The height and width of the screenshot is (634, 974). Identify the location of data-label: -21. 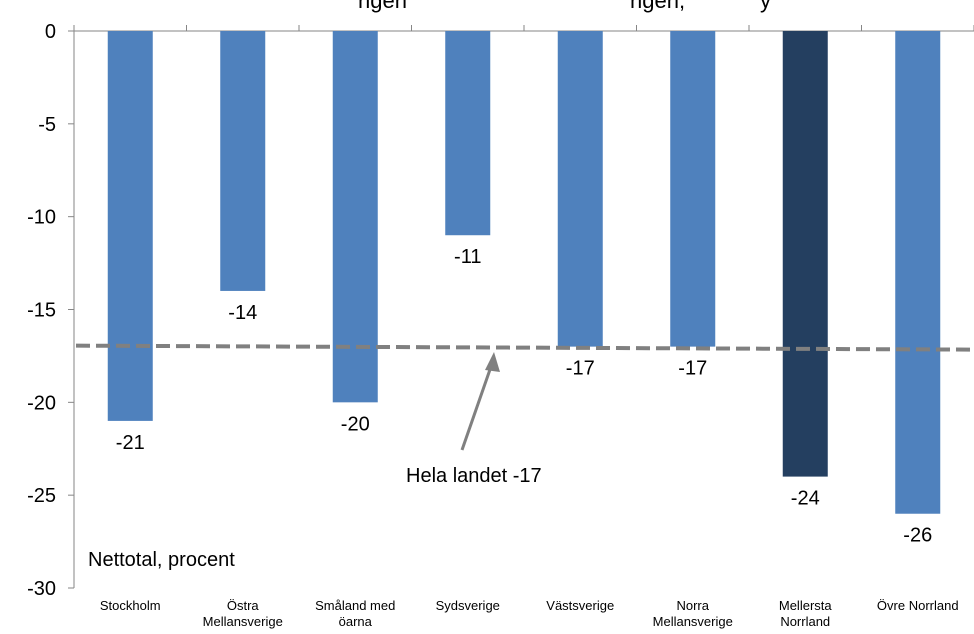
(130, 443).